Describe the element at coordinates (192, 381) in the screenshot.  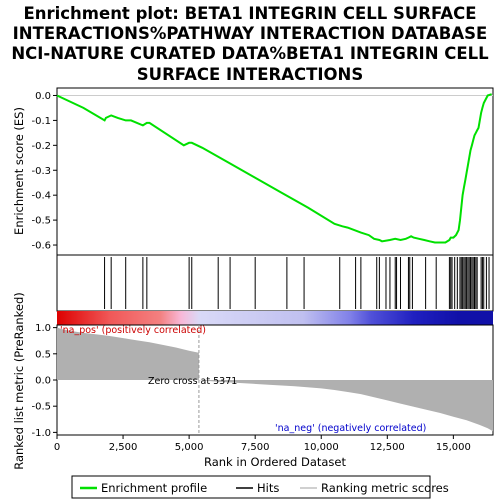
I see `zero-cross-label: Zero cross at 5371` at that location.